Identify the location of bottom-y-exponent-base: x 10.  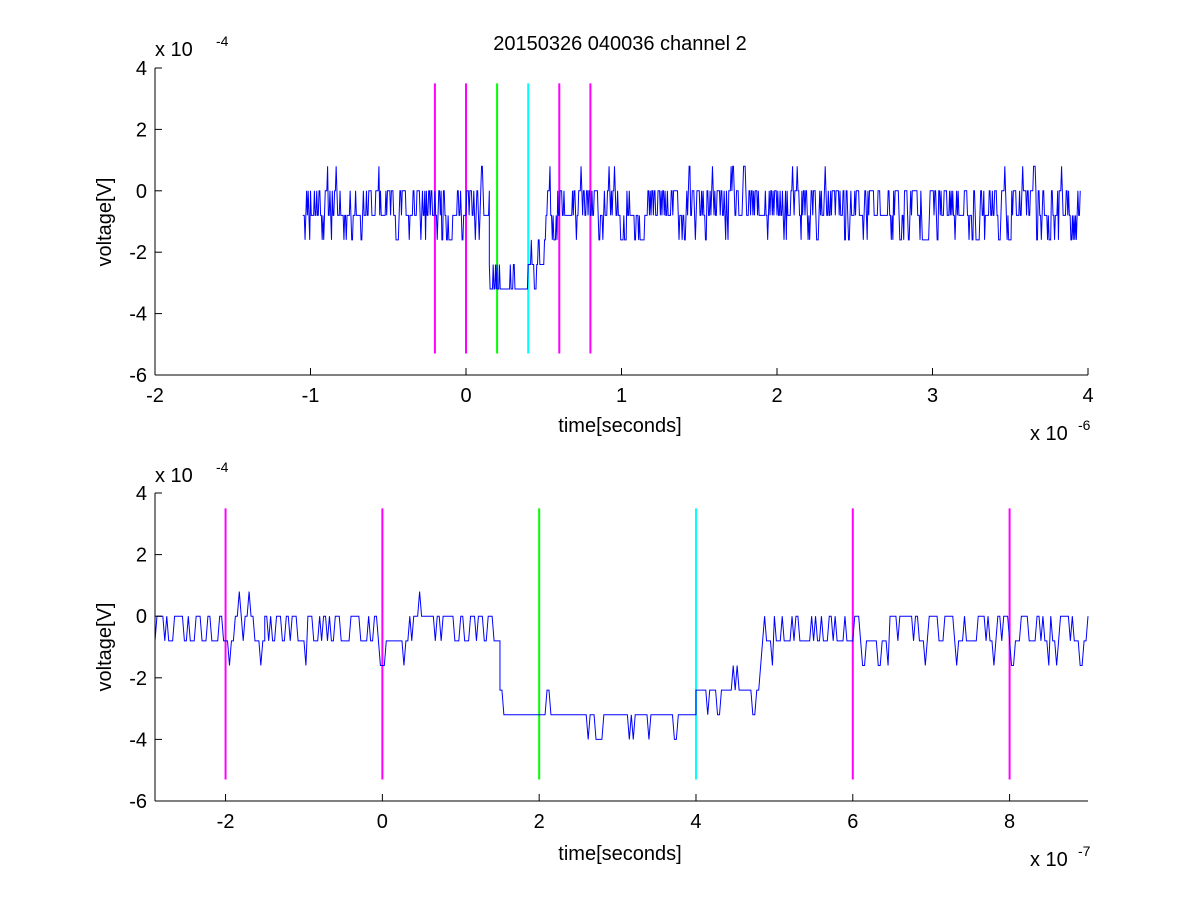
(174, 476).